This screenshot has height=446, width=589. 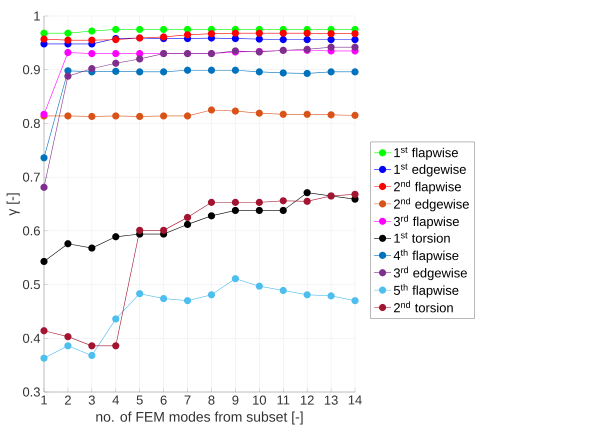 What do you see at coordinates (259, 400) in the screenshot?
I see `x-tick-label: 10` at bounding box center [259, 400].